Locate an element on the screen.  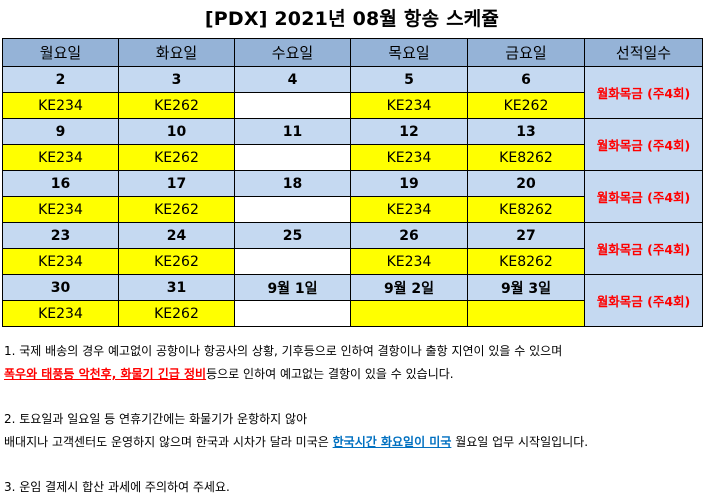
page-title: [PDX] 2021년 08월 항송 스케쥴 is located at coordinates (352, 19).